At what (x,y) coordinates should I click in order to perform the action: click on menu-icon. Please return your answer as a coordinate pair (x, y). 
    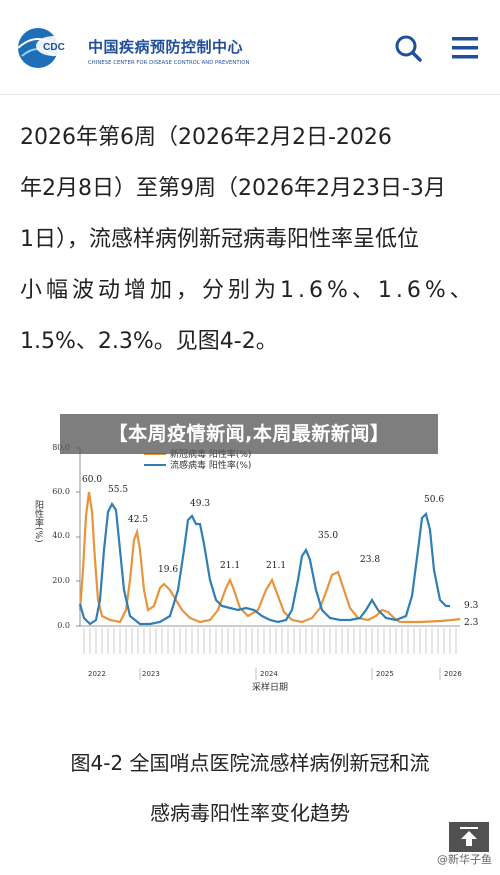
    Looking at the image, I should click on (465, 48).